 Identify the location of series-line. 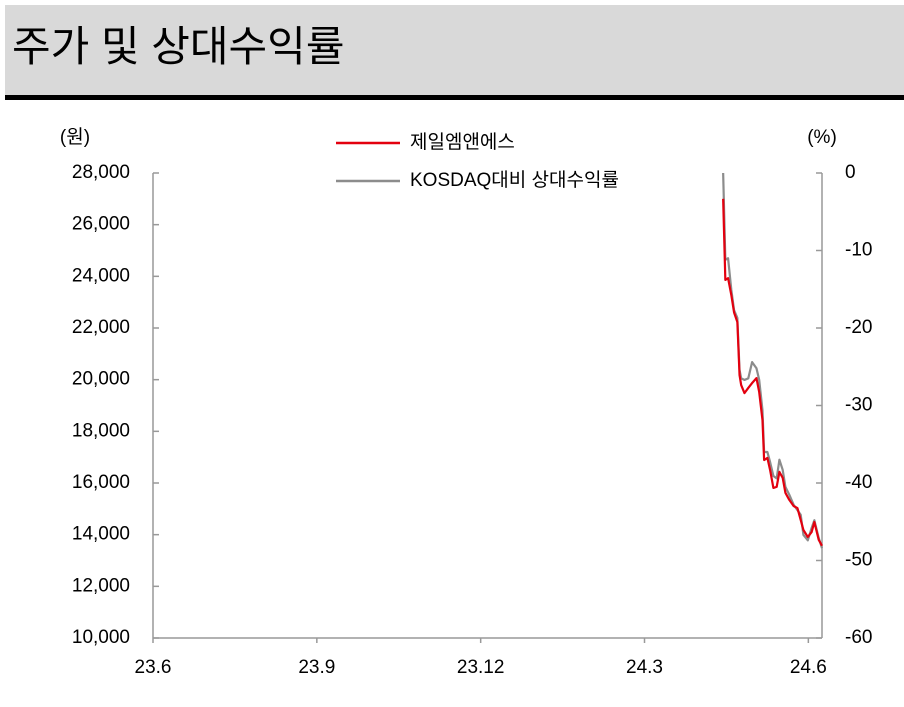
(772, 372).